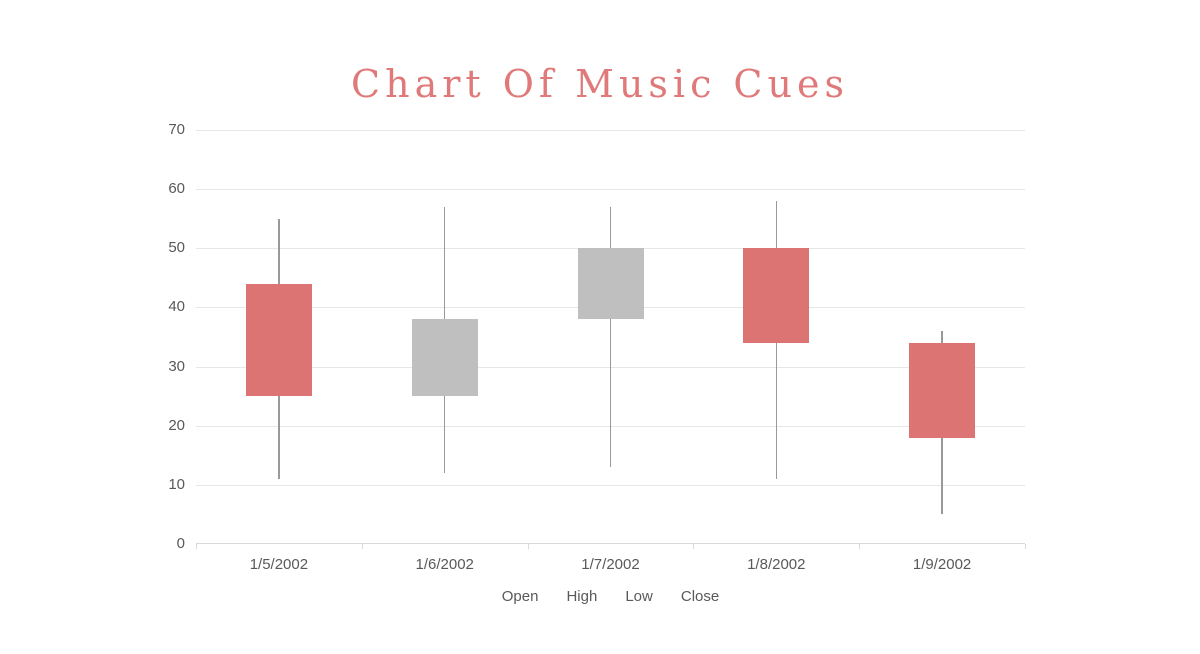 Image resolution: width=1200 pixels, height=654 pixels. What do you see at coordinates (176, 425) in the screenshot?
I see `y-axis-tick-label: 20` at bounding box center [176, 425].